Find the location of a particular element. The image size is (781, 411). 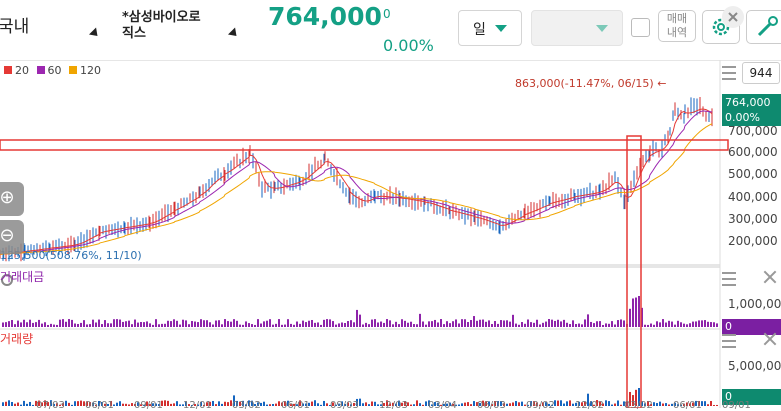

tools-button is located at coordinates (763, 27).